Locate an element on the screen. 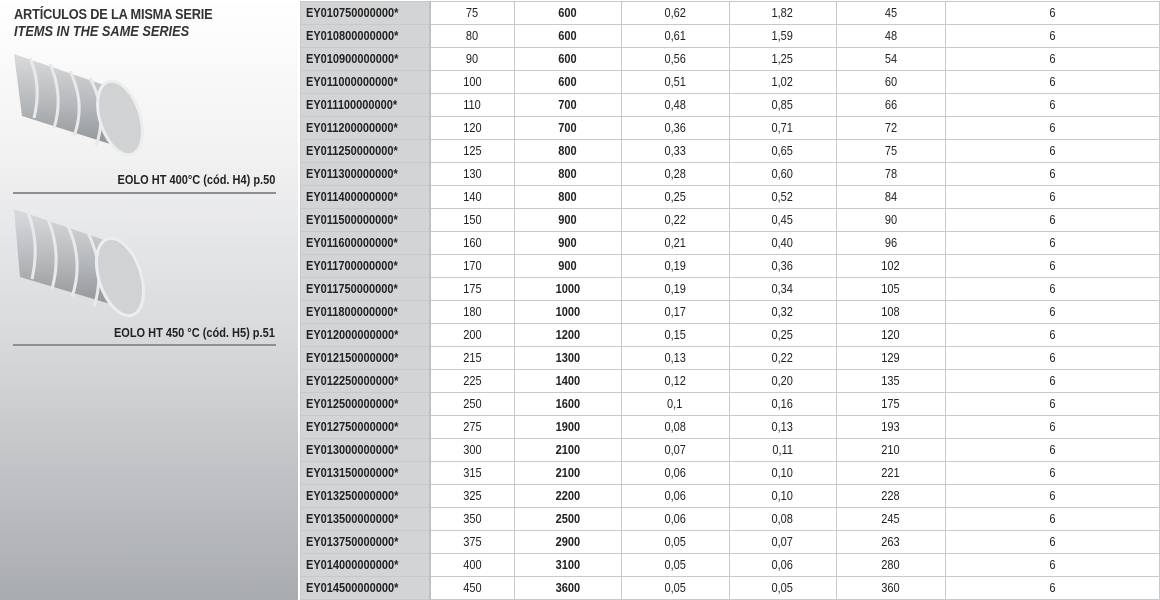 This screenshot has height=600, width=1160. diameter-cell: 315 is located at coordinates (472, 473).